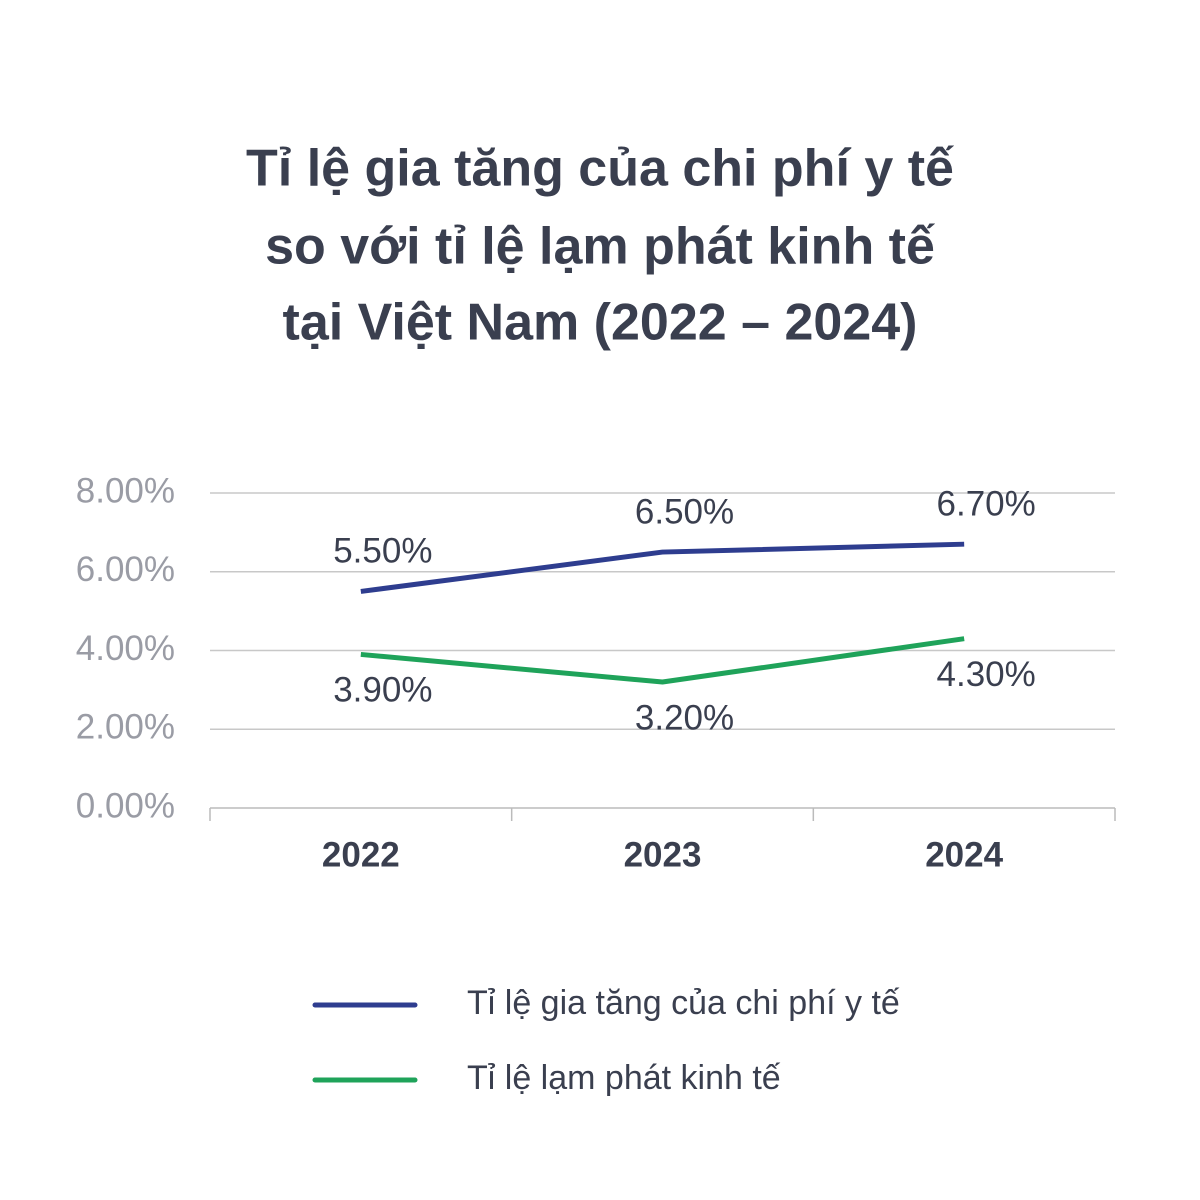  Describe the element at coordinates (125, 490) in the screenshot. I see `y-tick-label: 8.00%` at that location.